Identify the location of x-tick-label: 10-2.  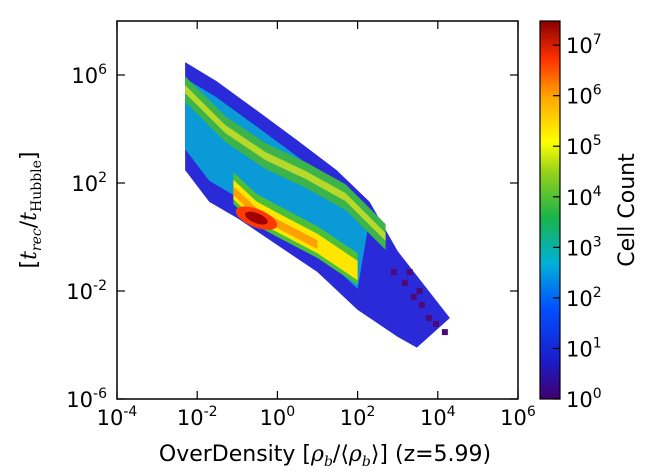
(197, 417).